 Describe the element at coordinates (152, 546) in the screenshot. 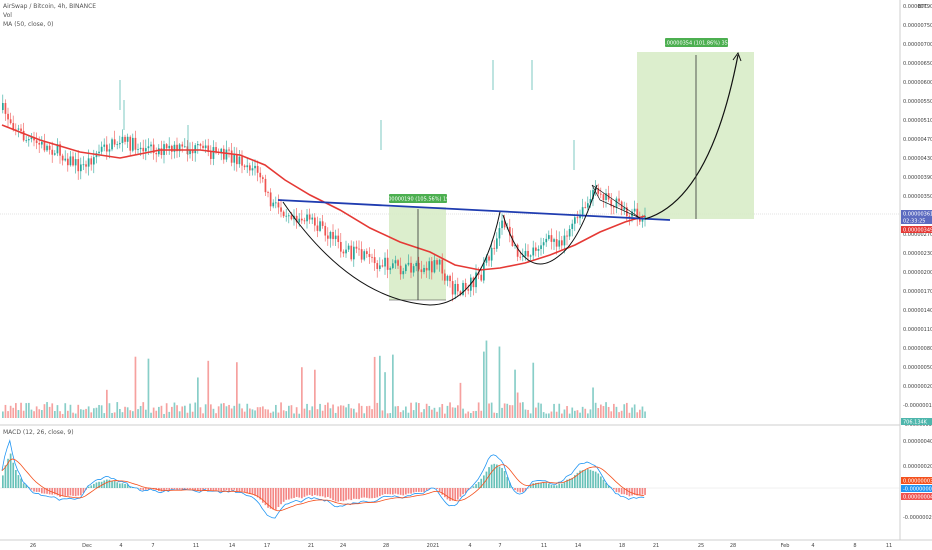

I see `time-tick-label: 7` at that location.